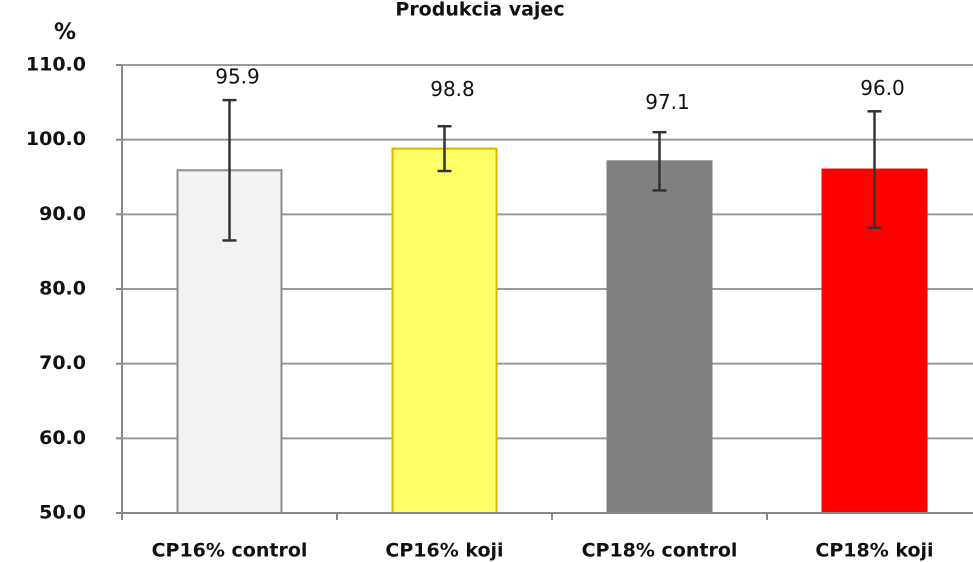 This screenshot has width=973, height=562. I want to click on y-axis-label: %, so click(65, 32).